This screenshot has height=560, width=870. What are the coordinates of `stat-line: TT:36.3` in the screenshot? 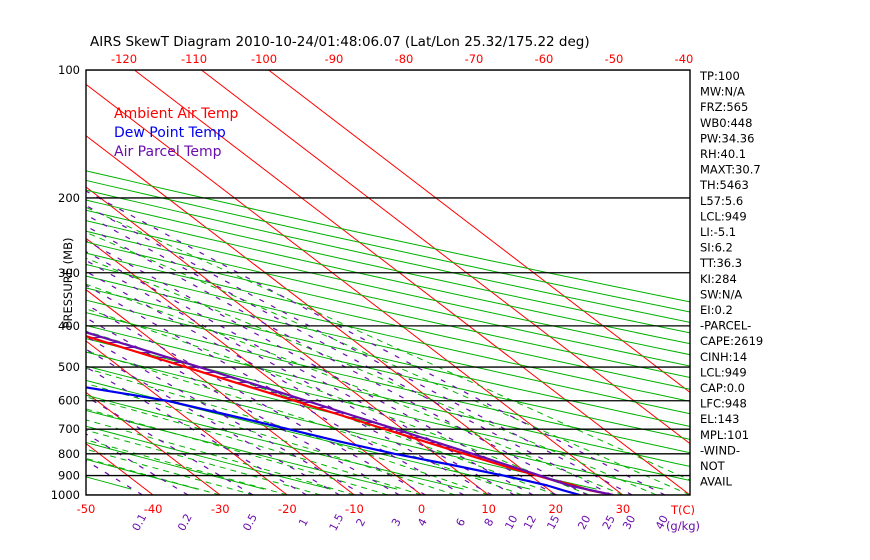 It's located at (720, 263).